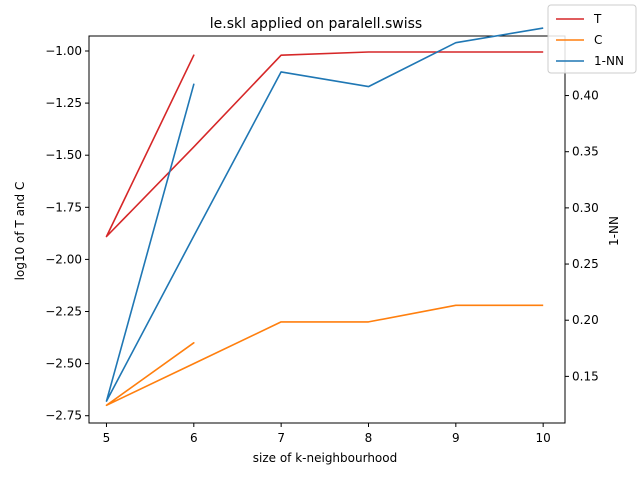  I want to click on x-tick-label: 5, so click(107, 438).